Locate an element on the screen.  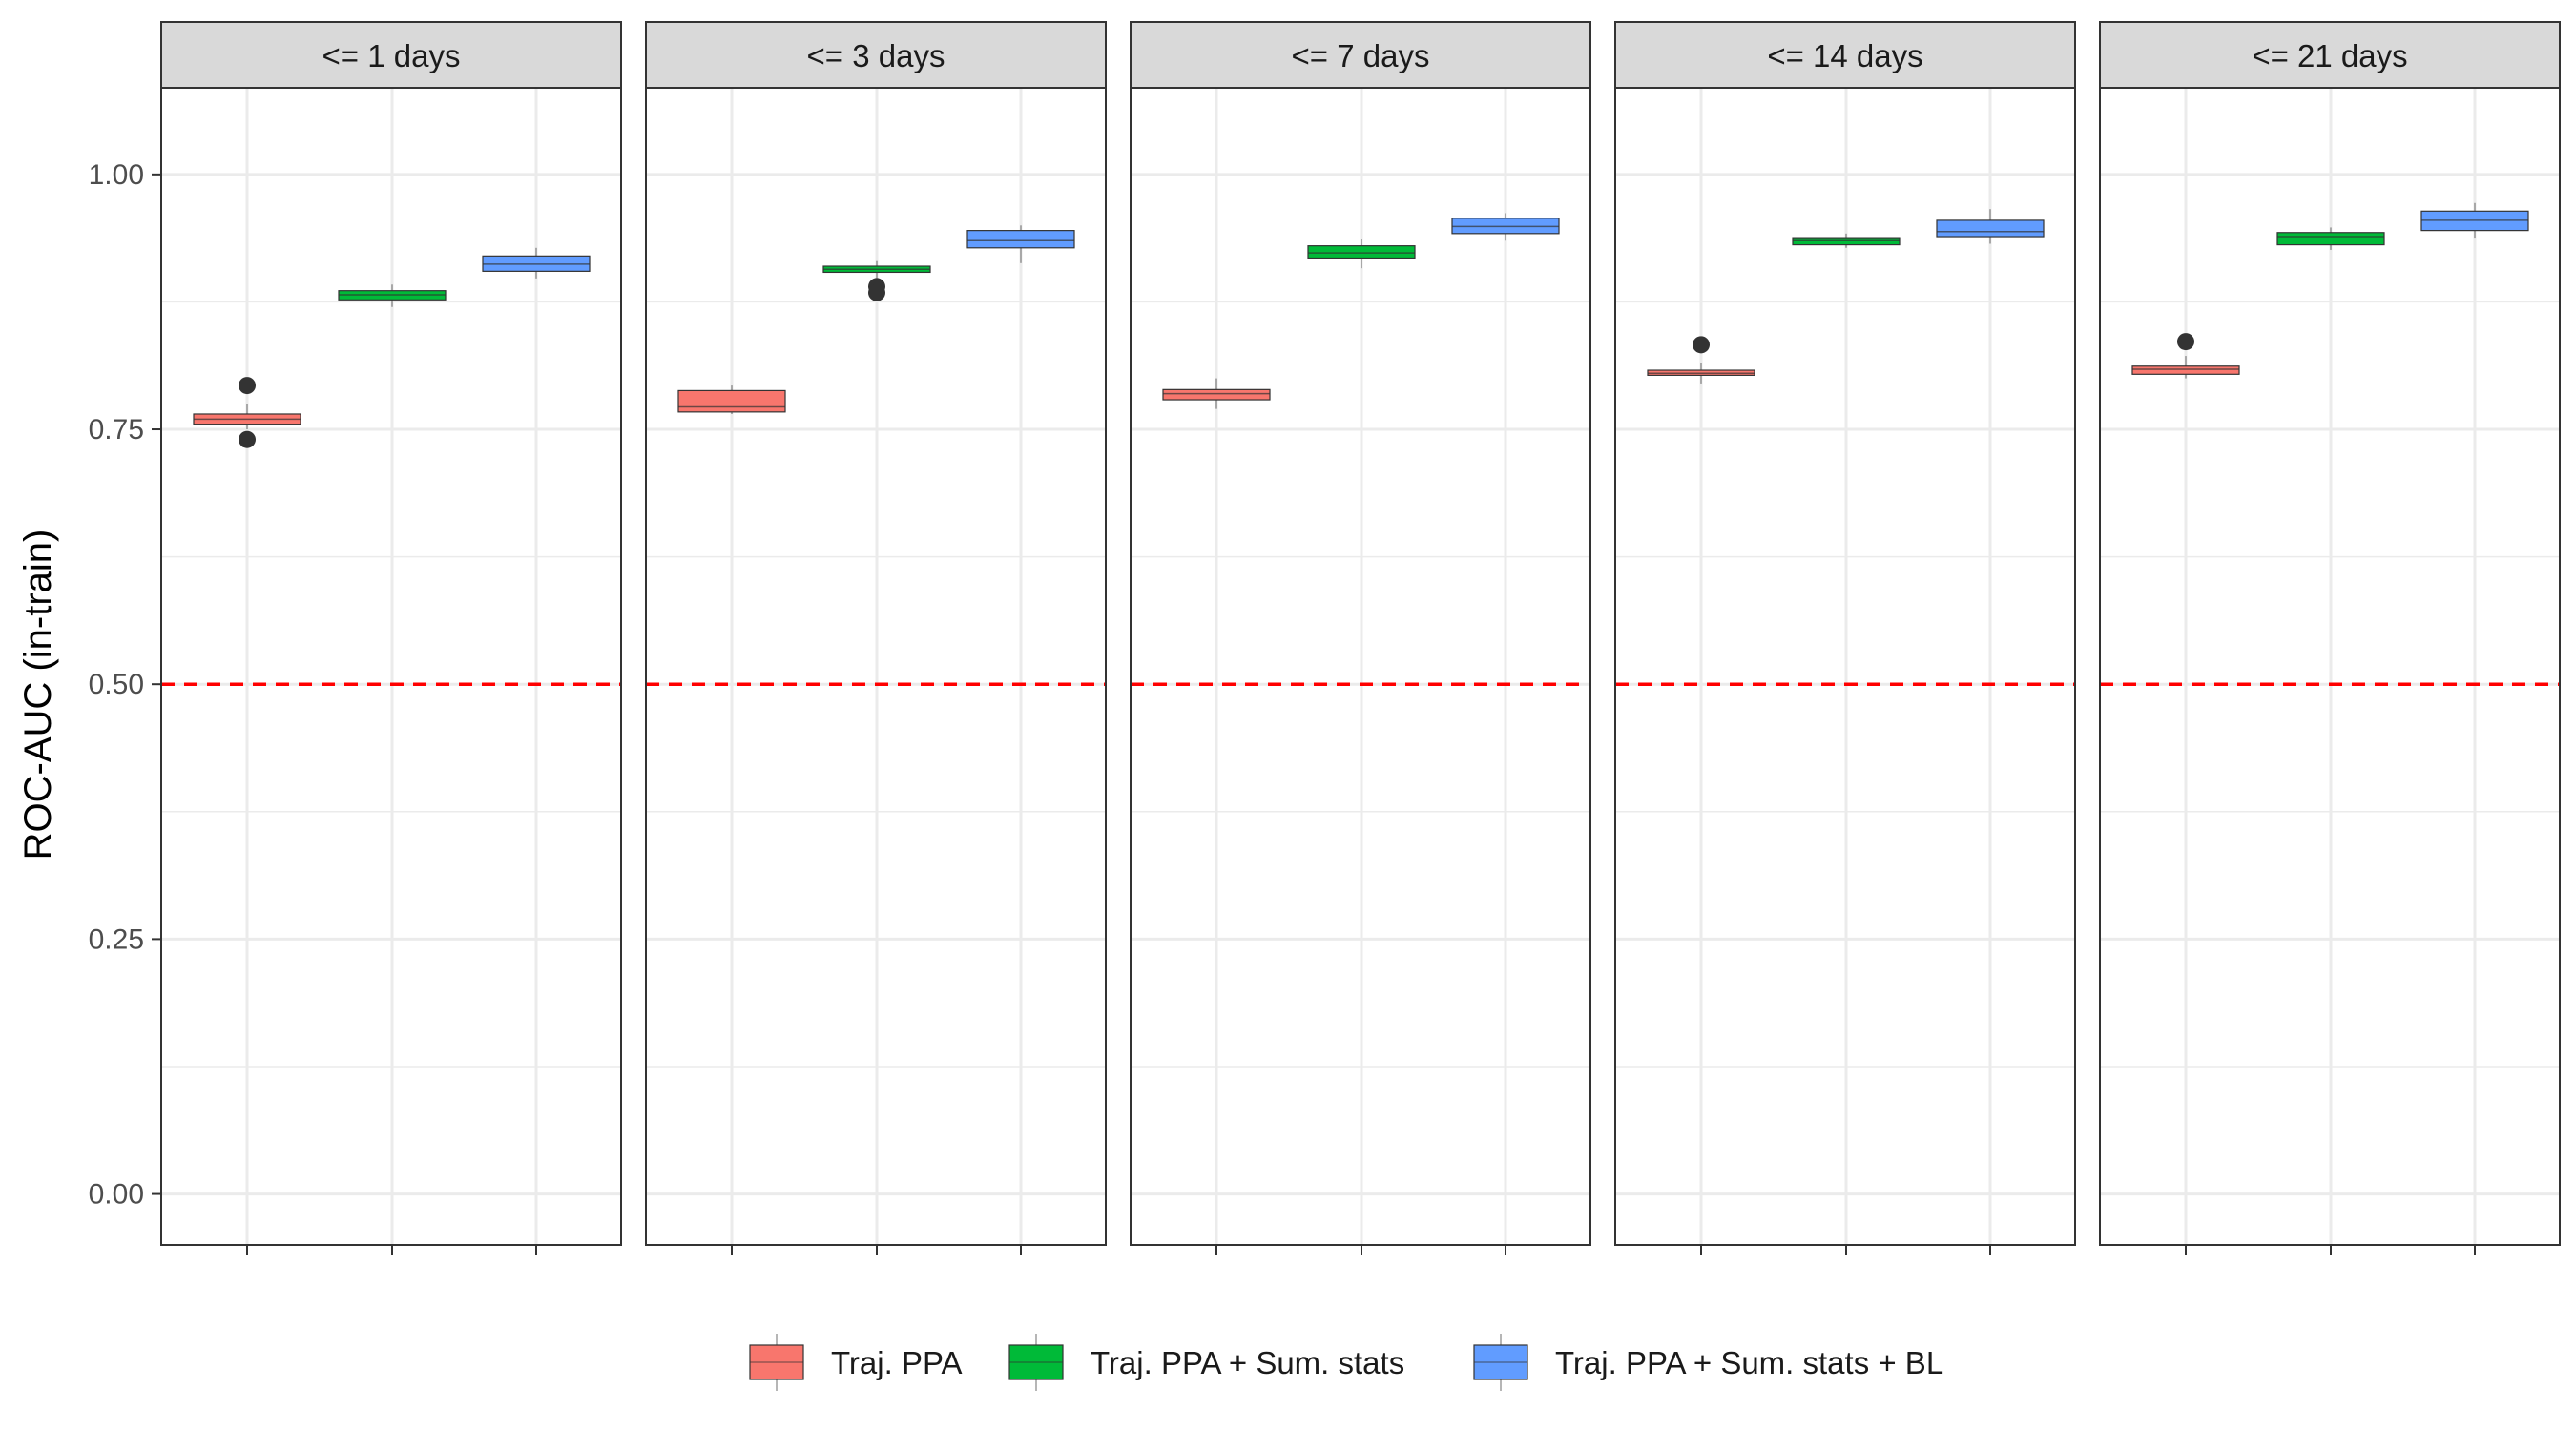
y-tick-label: 0.00 is located at coordinates (116, 1195).